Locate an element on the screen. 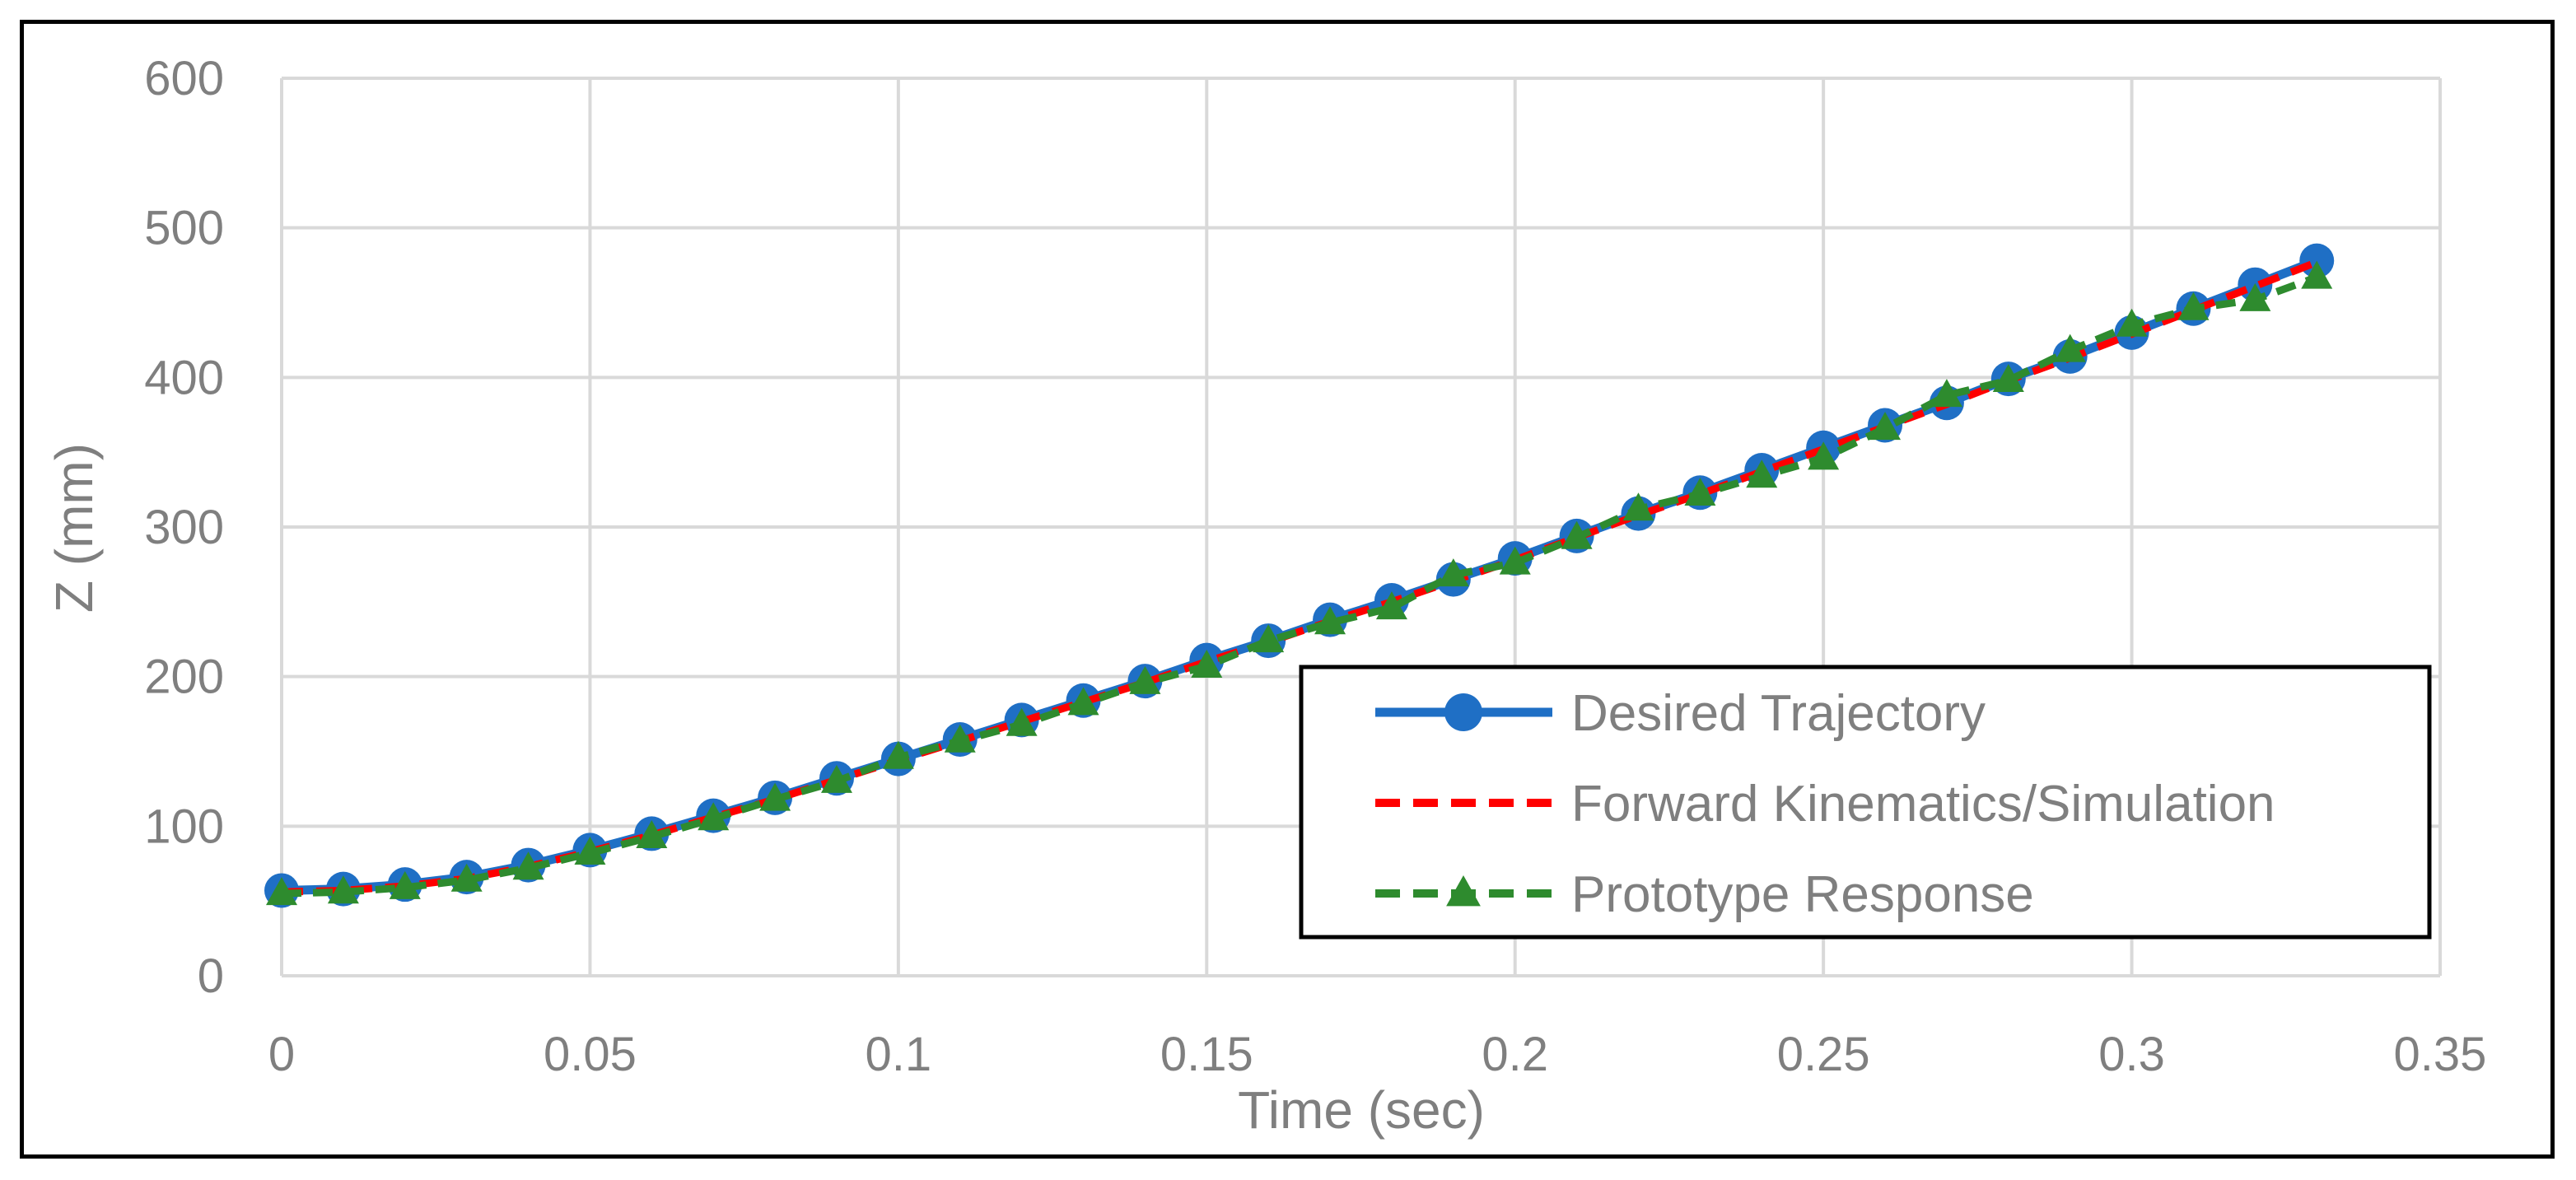  x-tick-label: 0.05 is located at coordinates (590, 1054).